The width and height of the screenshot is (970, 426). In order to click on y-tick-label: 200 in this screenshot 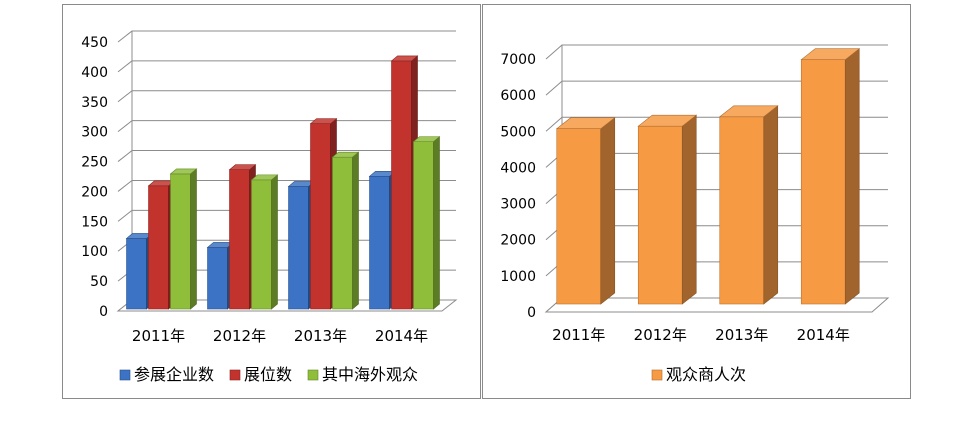, I will do `click(94, 192)`.